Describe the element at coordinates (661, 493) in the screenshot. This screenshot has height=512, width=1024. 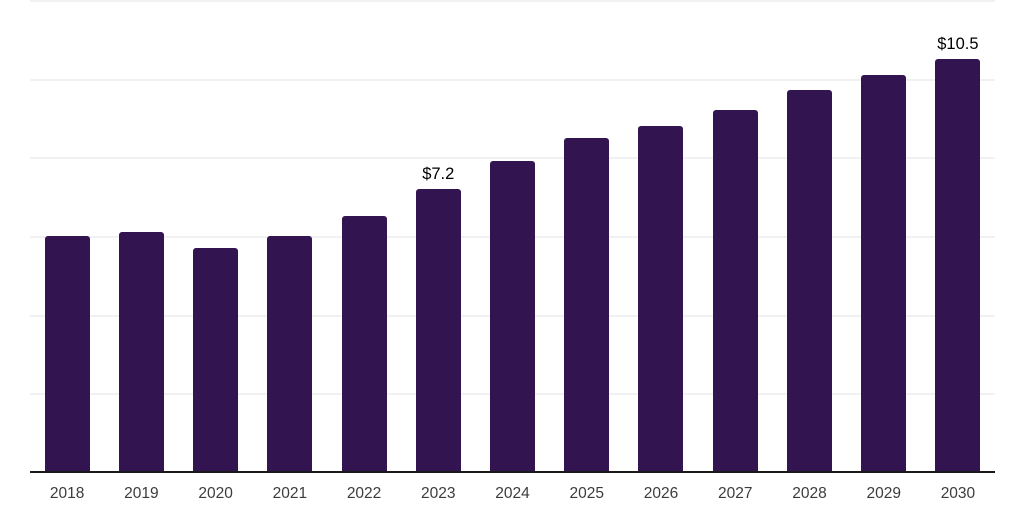
I see `x-tick-label-2026: 2026` at that location.